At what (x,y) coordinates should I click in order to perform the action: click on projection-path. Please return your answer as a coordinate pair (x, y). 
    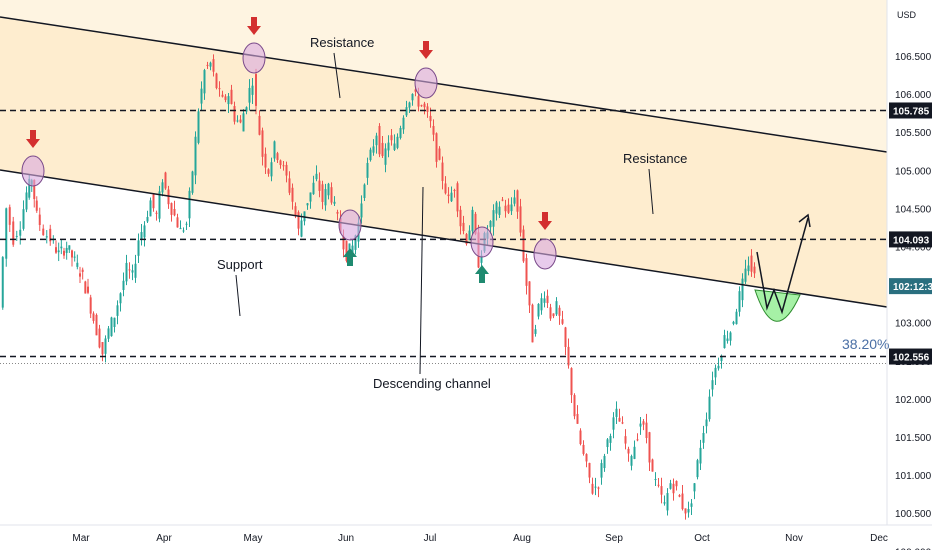
    Looking at the image, I should click on (782, 266).